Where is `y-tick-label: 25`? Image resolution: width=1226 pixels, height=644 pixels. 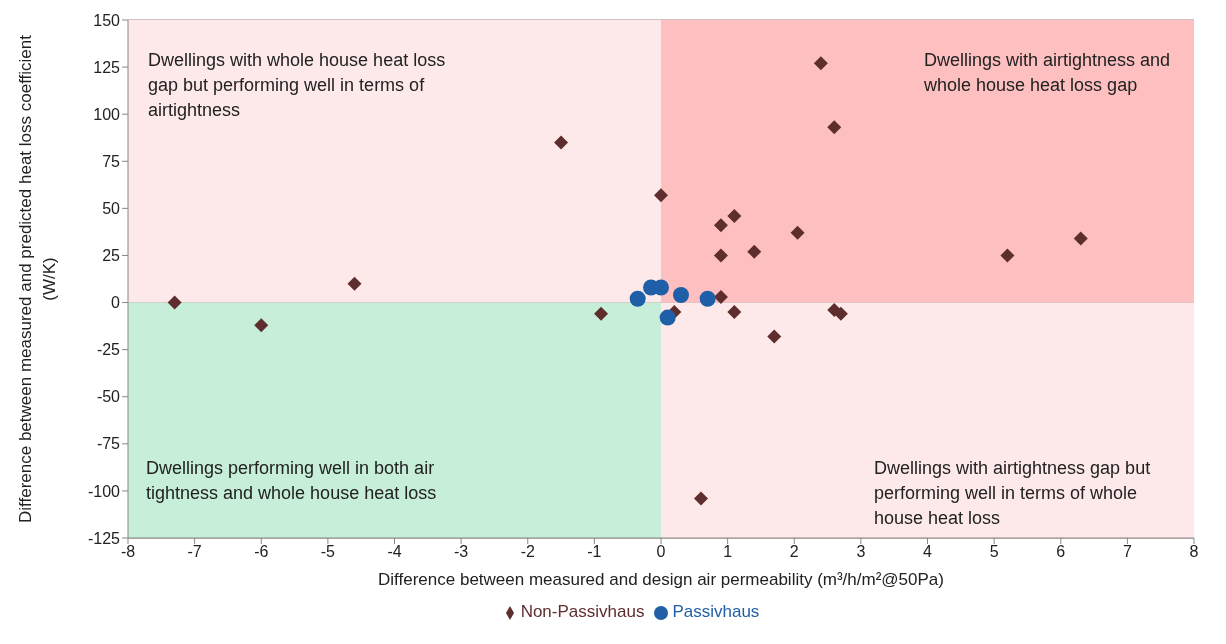
y-tick-label: 25 is located at coordinates (111, 256).